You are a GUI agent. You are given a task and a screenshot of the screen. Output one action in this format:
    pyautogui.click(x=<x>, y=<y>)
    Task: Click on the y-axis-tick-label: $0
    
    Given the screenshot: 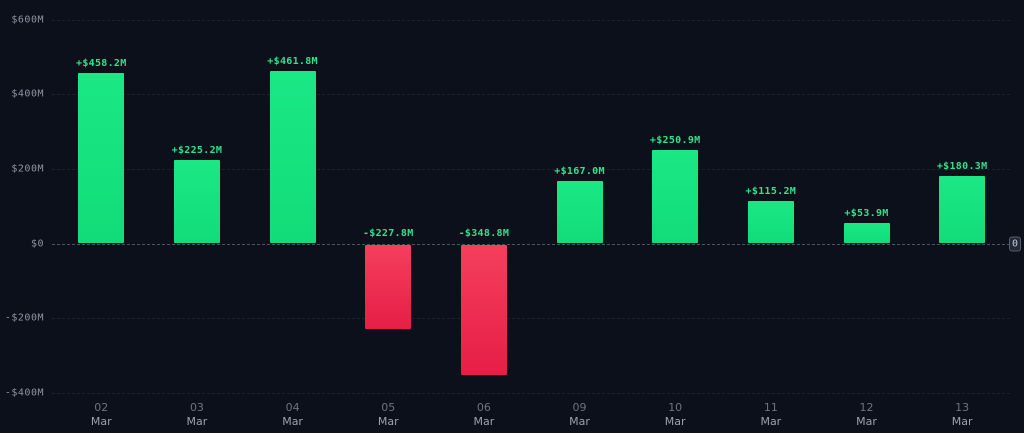 What is the action you would take?
    pyautogui.click(x=37, y=243)
    